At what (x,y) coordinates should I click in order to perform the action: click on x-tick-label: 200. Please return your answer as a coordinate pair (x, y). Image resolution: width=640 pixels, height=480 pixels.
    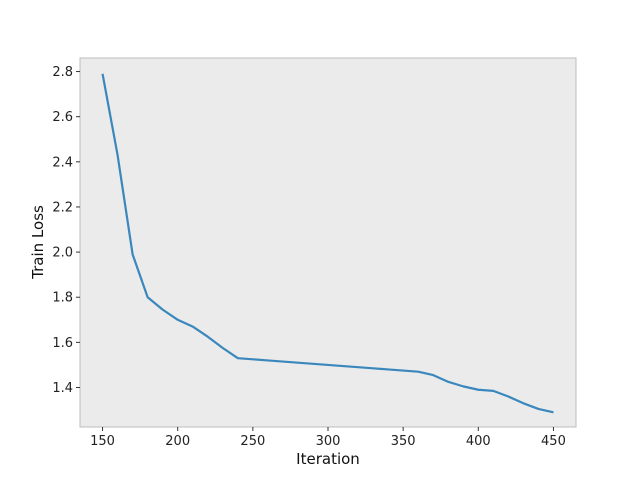
    Looking at the image, I should click on (177, 441).